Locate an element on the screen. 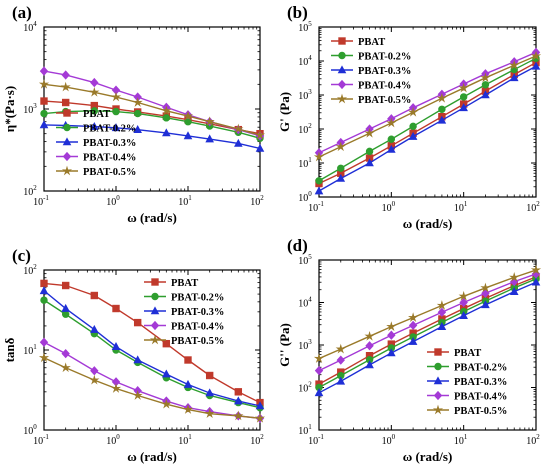 This screenshot has height=469, width=550. y-axis-label: G' (Pa) is located at coordinates (284, 112).